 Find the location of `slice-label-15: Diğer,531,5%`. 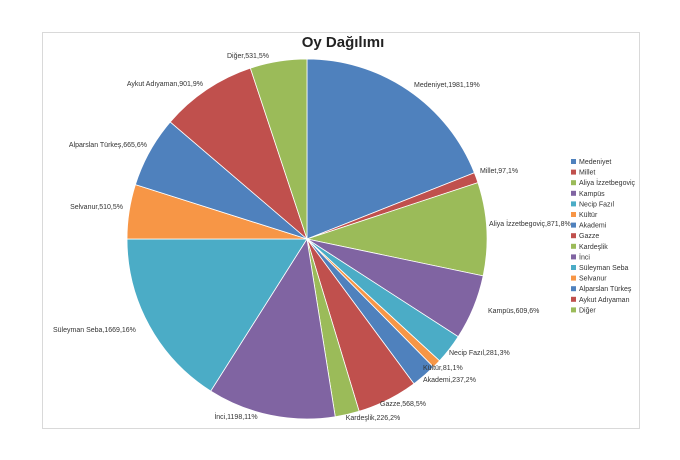

slice-label-15: Diğer,531,5% is located at coordinates (248, 56).